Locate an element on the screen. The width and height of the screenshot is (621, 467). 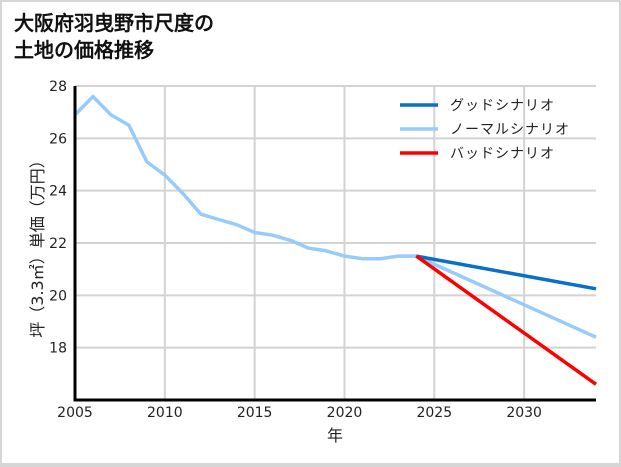
x-tick-label: 2025 is located at coordinates (434, 413).